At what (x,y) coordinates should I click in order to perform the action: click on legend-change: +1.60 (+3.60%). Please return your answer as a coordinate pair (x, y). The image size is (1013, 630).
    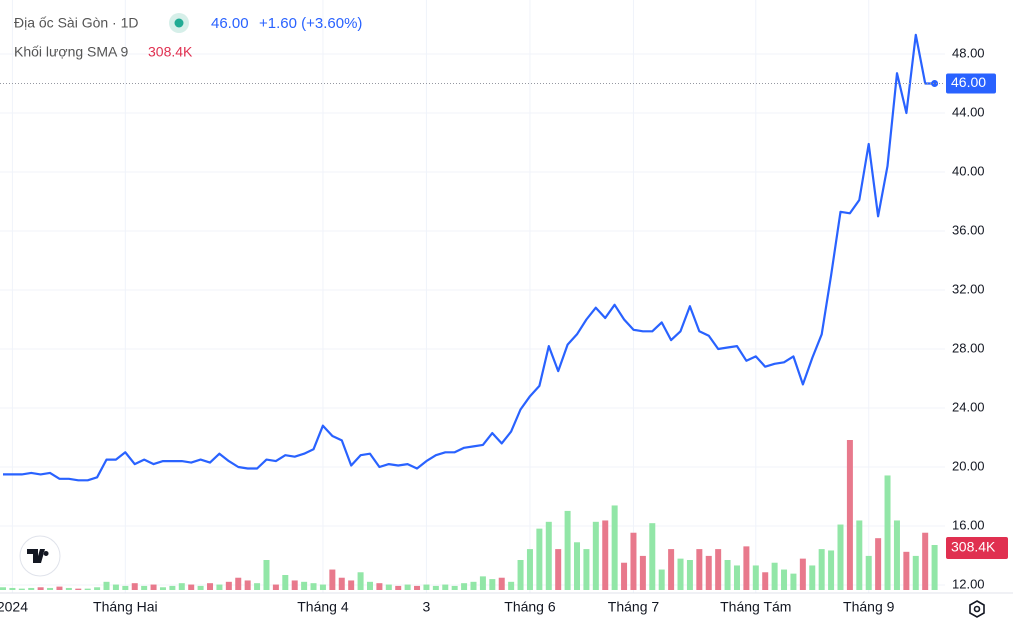
    Looking at the image, I should click on (310, 23).